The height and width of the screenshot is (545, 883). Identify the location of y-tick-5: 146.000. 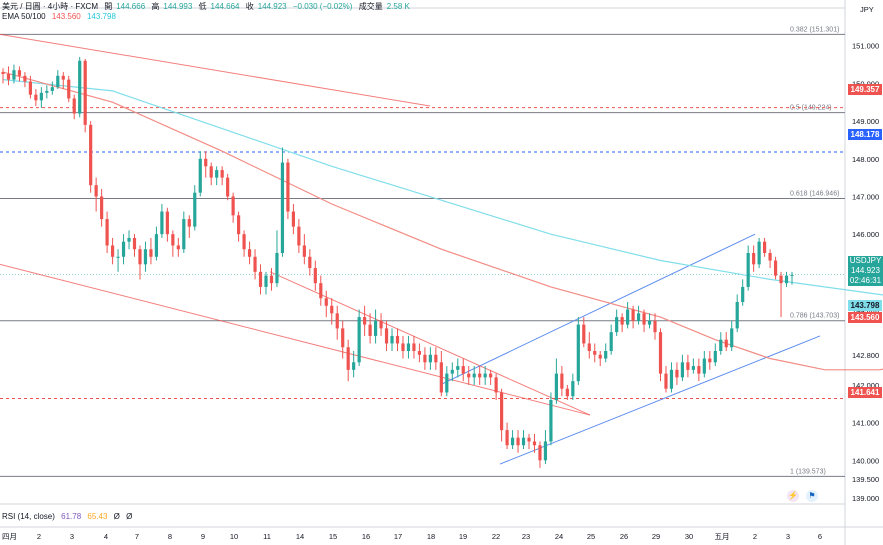
(865, 234).